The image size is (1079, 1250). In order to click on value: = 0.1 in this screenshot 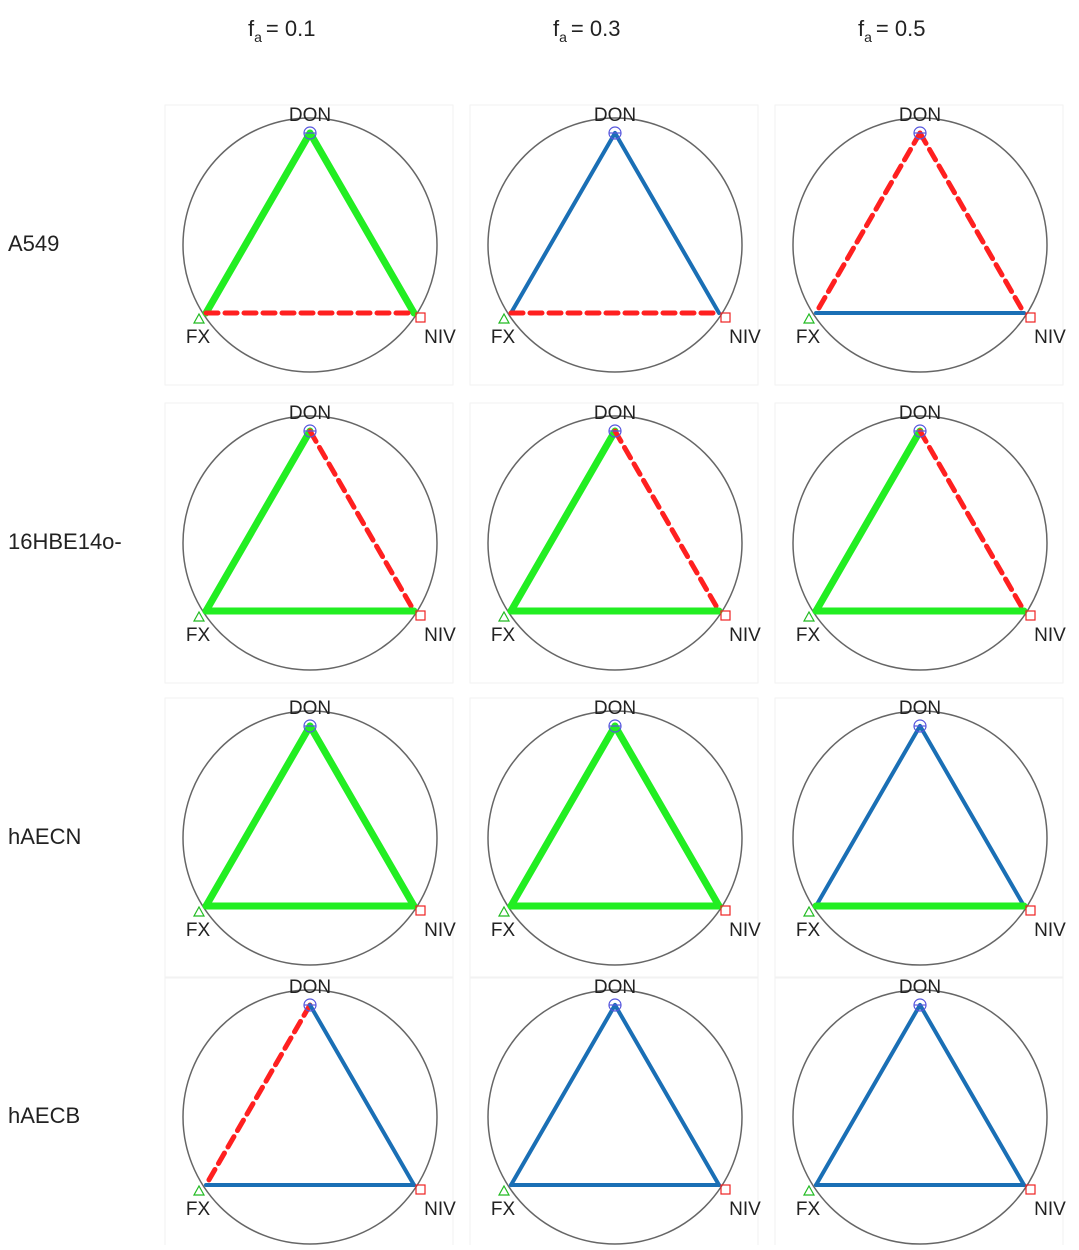, I will do `click(291, 28)`.